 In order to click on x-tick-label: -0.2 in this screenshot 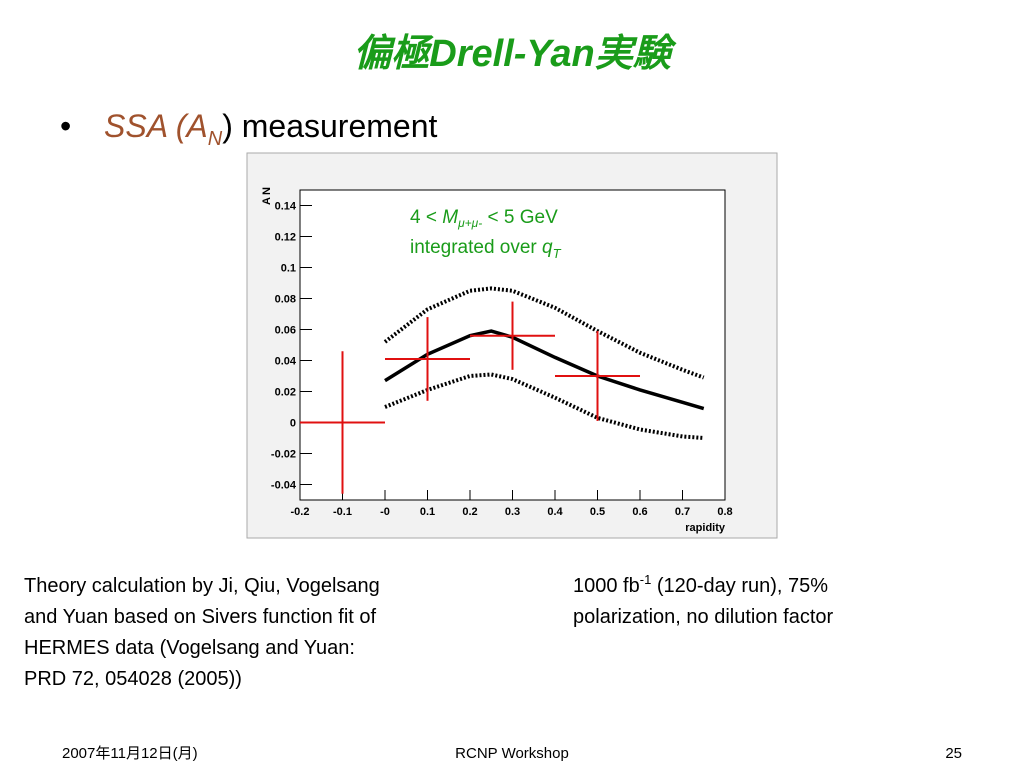, I will do `click(300, 512)`.